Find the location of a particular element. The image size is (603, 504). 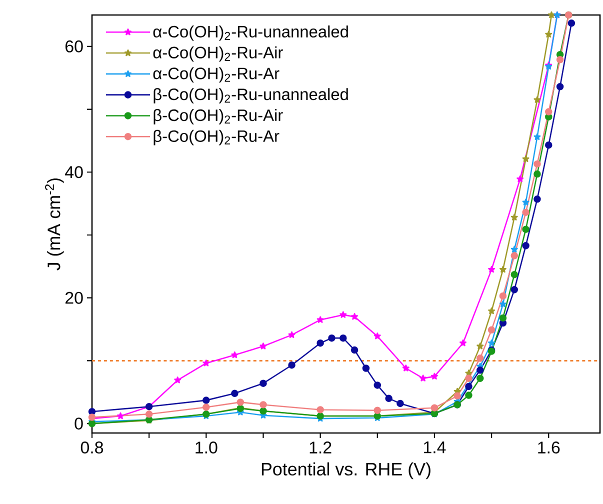

y-tick-label: 40 is located at coordinates (74, 172).